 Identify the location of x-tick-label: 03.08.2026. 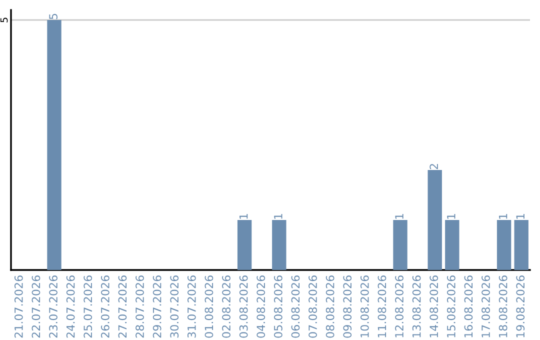
(243, 307).